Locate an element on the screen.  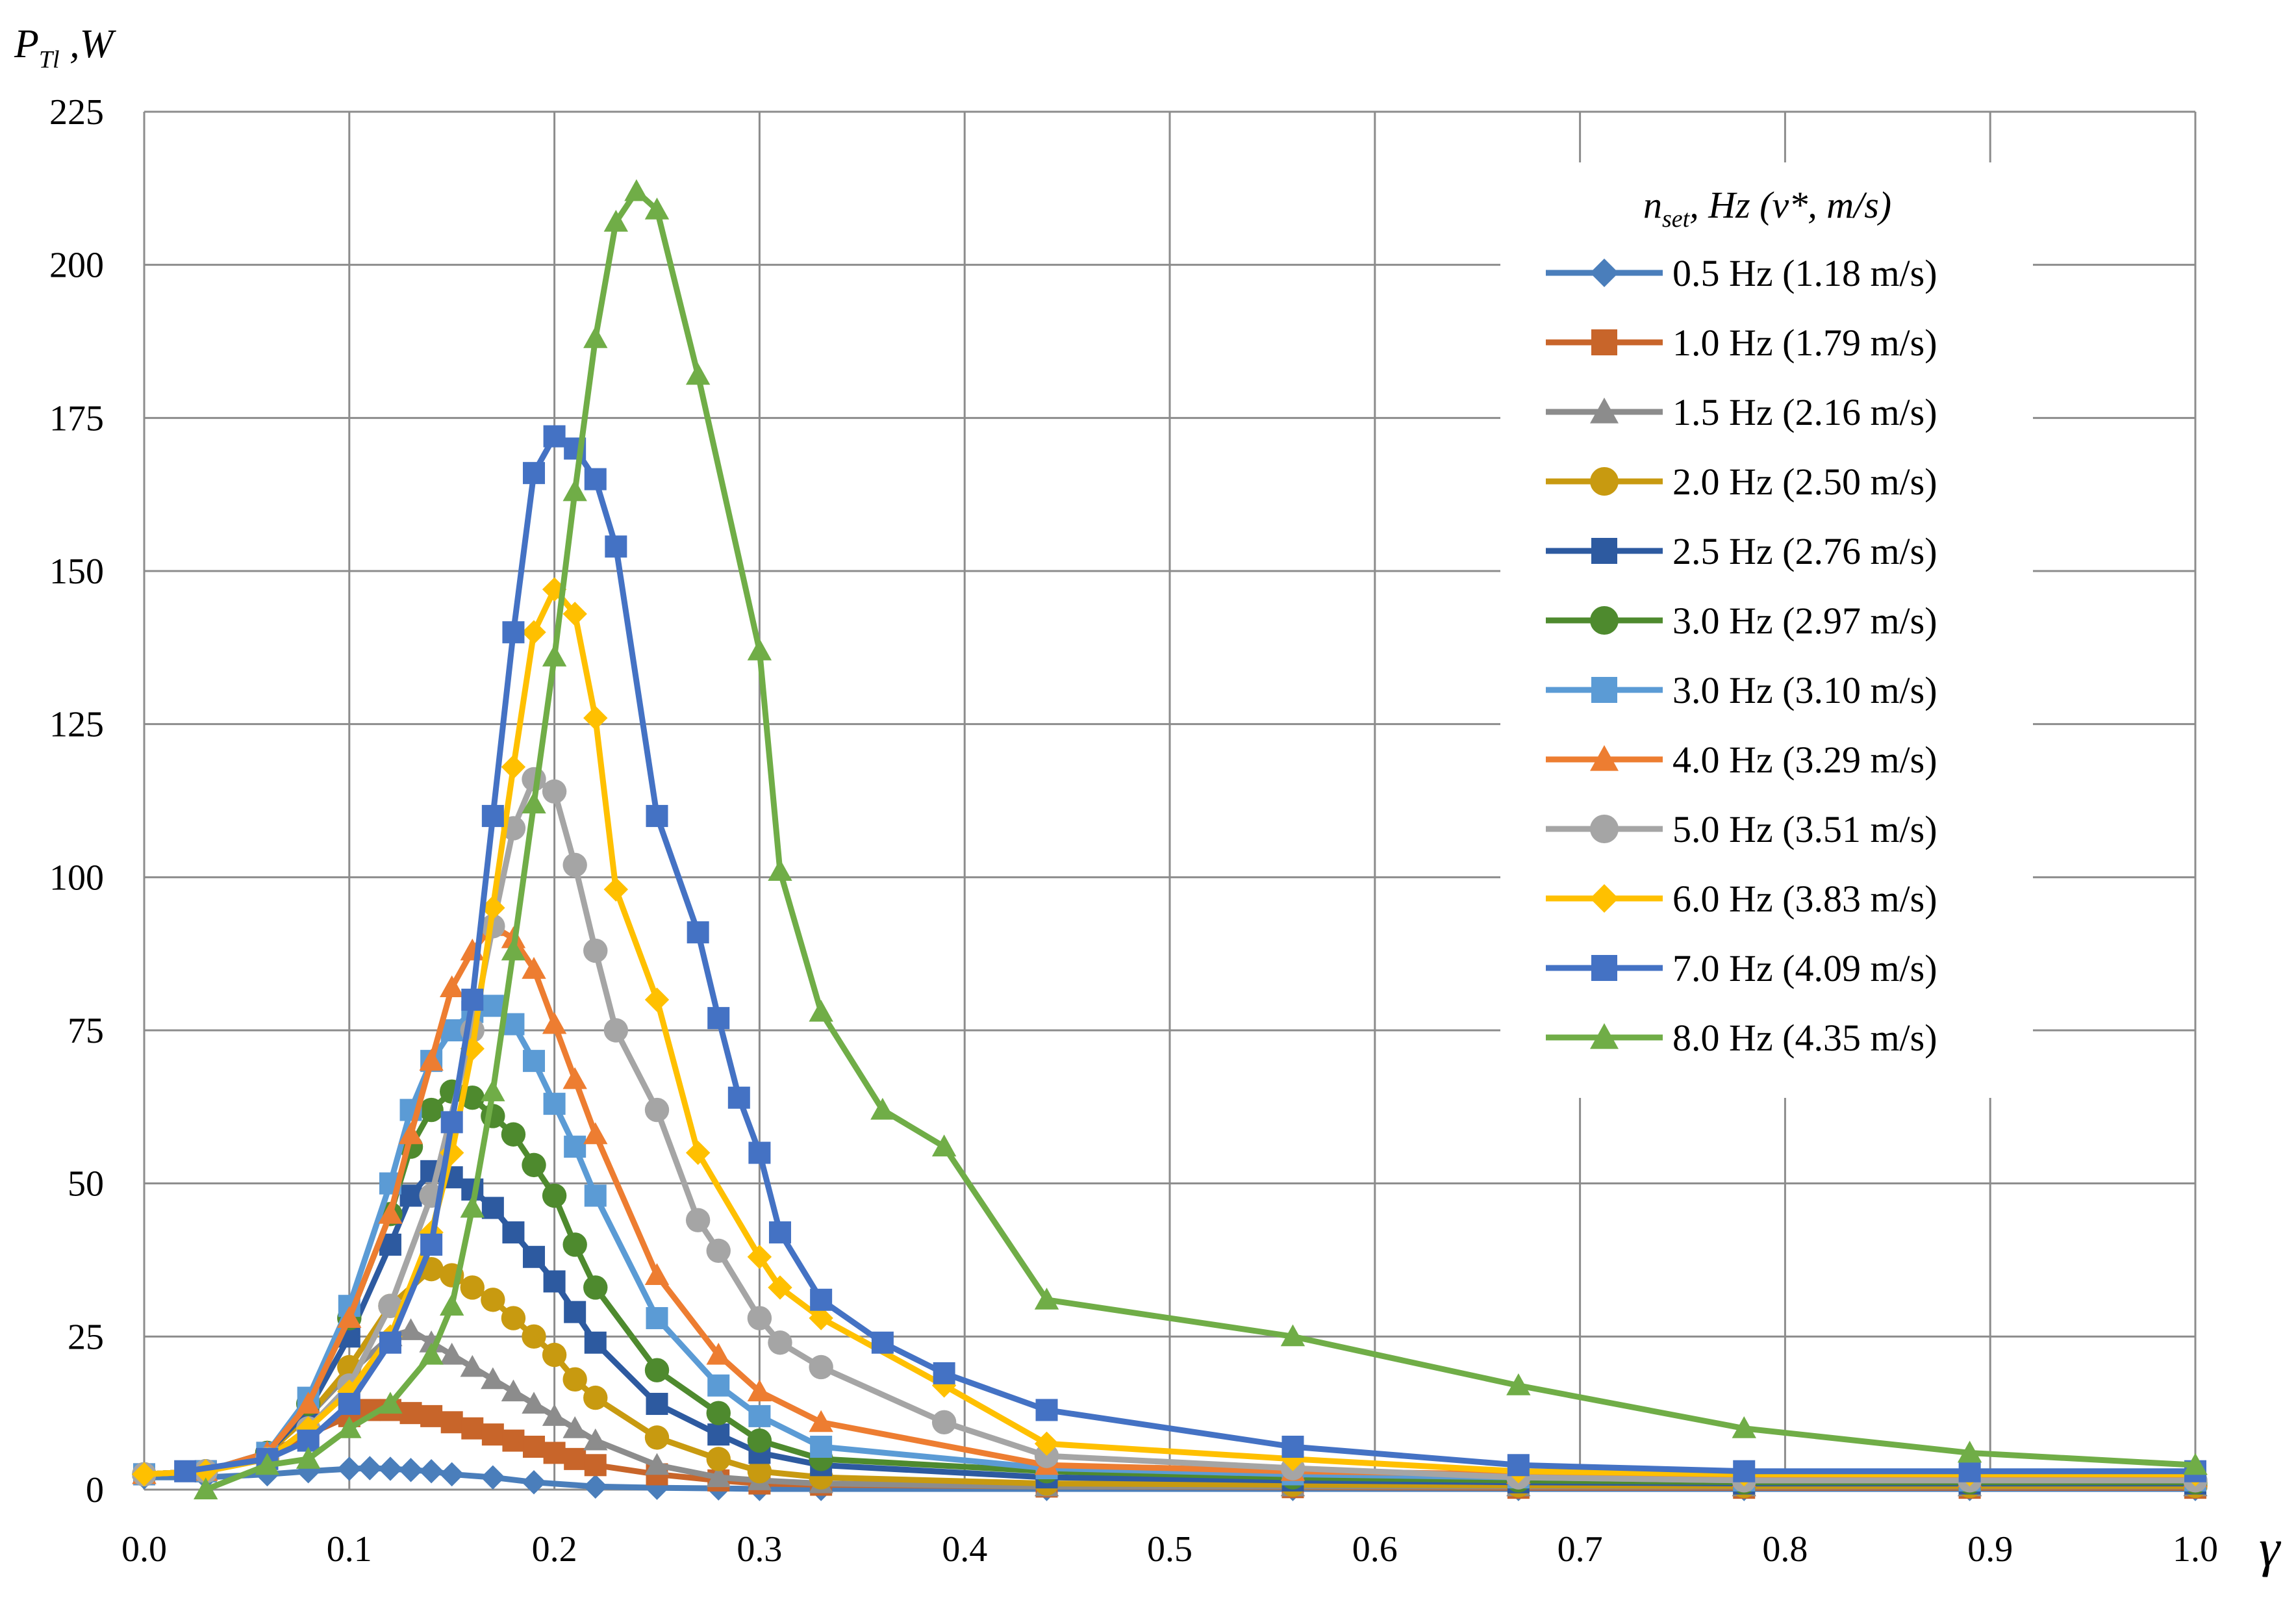
y-tick-label: 200 is located at coordinates (76, 266).